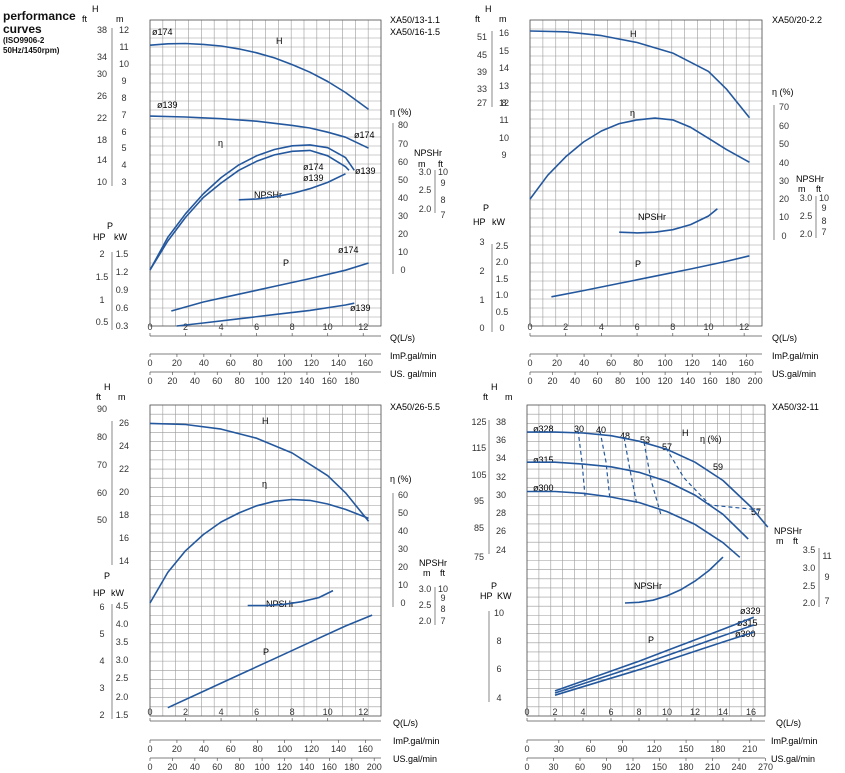  What do you see at coordinates (443, 573) in the screenshot?
I see `chart3-npsh-ft: ft` at bounding box center [443, 573].